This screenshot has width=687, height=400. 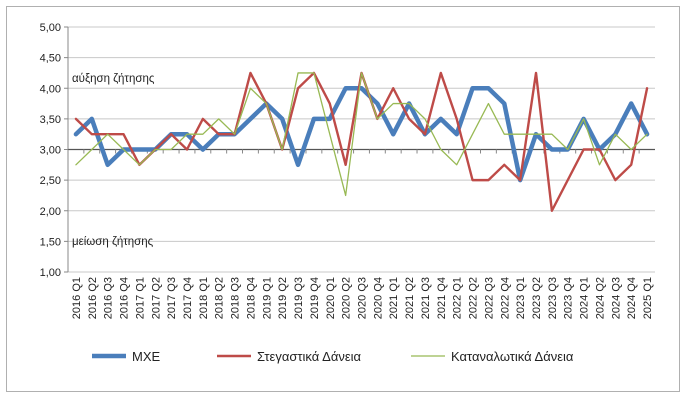 I want to click on x-tick-label: 2025 Q1, so click(x=648, y=298).